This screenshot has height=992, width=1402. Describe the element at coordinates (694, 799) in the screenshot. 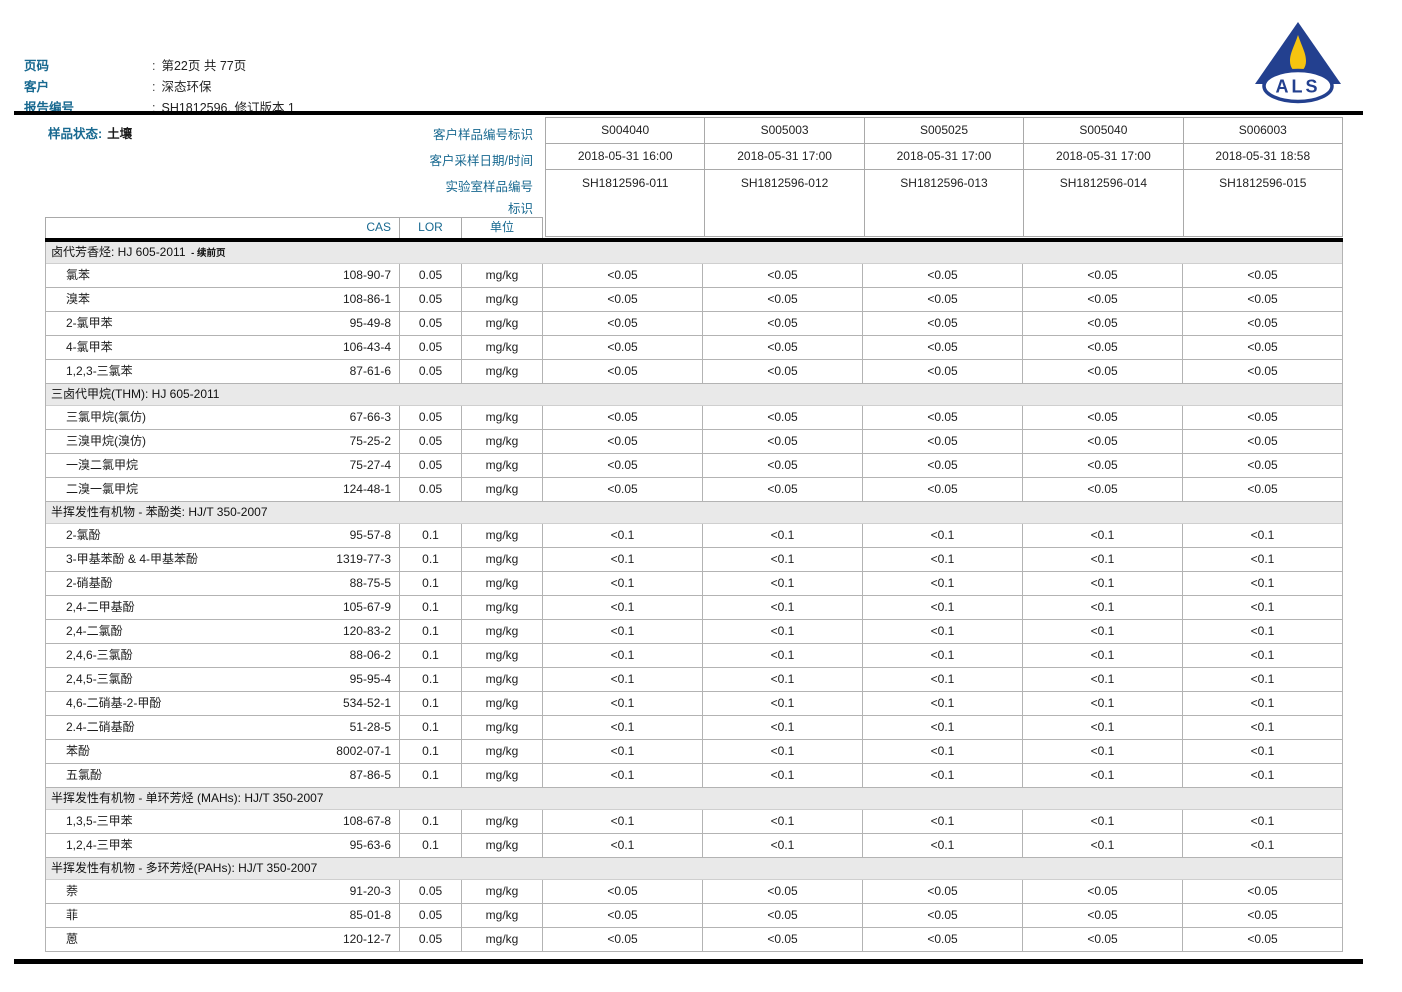

I see `section-header: 半挥发性有机物 - 单环芳烃 (MAHs): HJ/T 350-2007` at that location.